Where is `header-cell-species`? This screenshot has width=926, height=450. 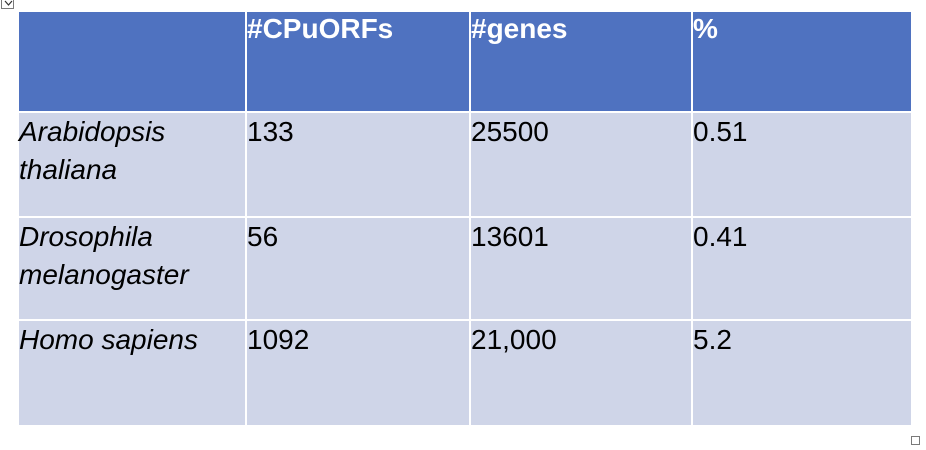 header-cell-species is located at coordinates (132, 61).